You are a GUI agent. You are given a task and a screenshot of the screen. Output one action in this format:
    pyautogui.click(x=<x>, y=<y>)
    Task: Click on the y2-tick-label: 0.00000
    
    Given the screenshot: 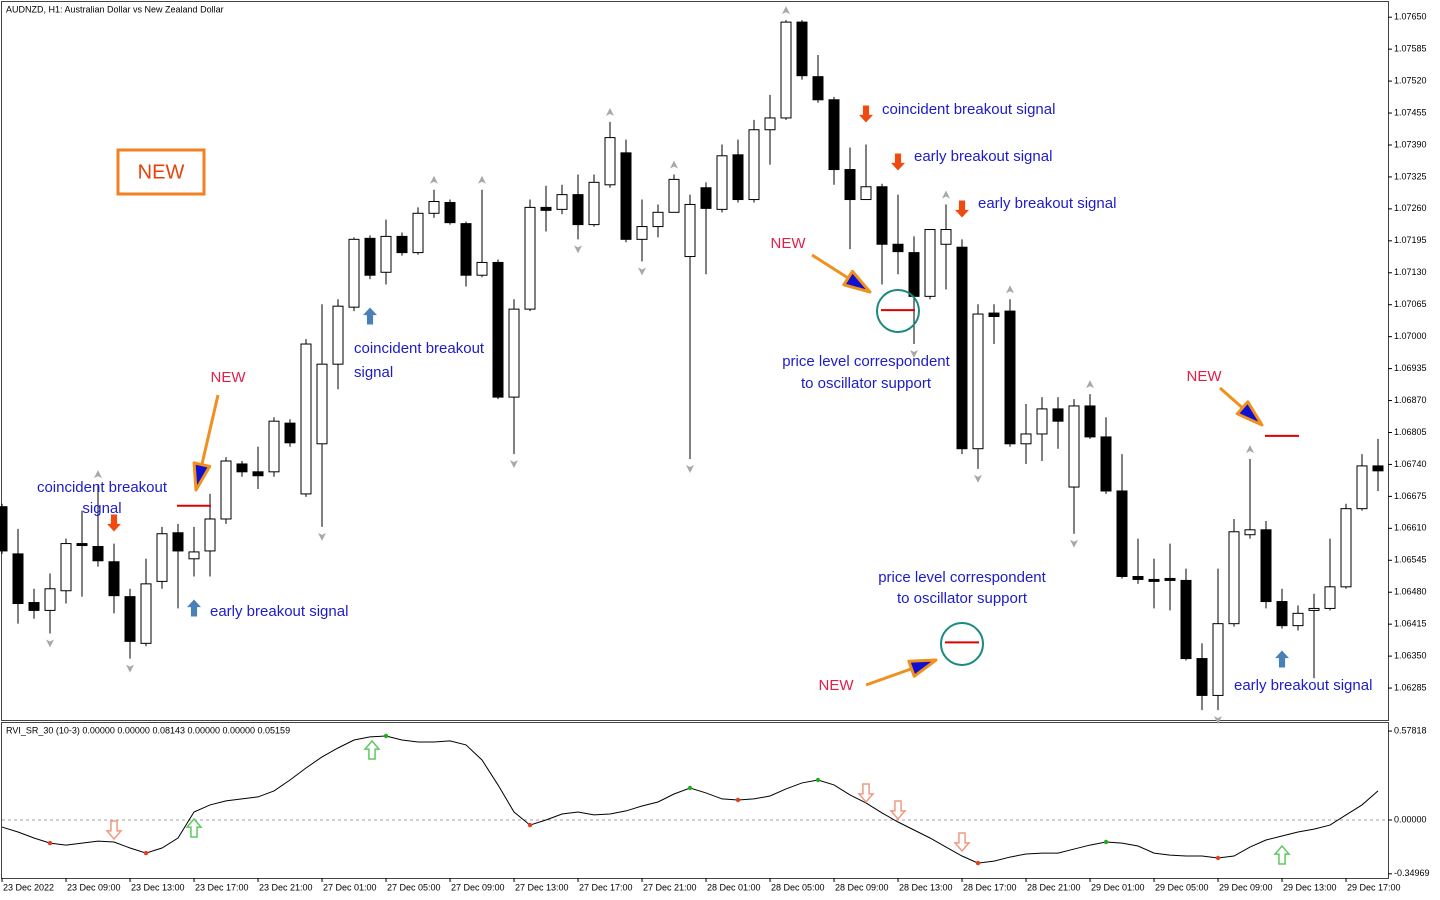 What is the action you would take?
    pyautogui.click(x=1410, y=819)
    